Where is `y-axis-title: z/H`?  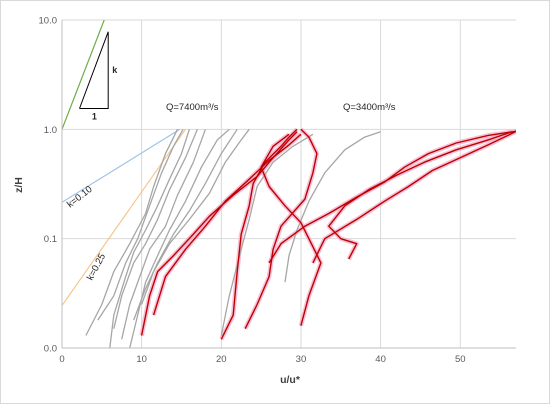 y-axis-title: z/H is located at coordinates (19, 185).